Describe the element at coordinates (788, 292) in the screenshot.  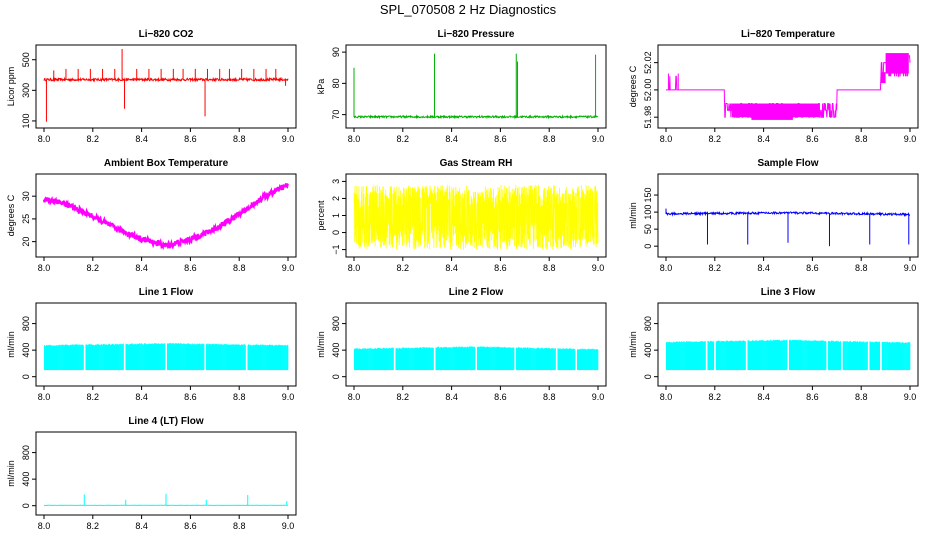
I see `panel-title: Line 3 Flow` at that location.